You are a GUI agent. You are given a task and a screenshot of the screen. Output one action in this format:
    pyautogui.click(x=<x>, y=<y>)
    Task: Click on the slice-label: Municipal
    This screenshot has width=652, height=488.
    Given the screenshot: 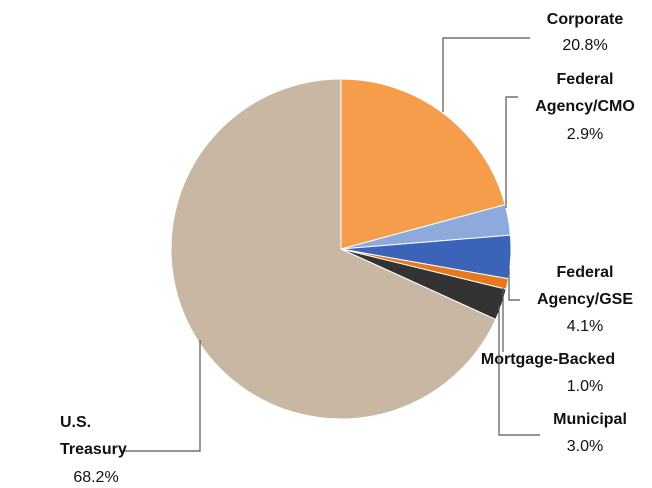 What is the action you would take?
    pyautogui.click(x=590, y=419)
    